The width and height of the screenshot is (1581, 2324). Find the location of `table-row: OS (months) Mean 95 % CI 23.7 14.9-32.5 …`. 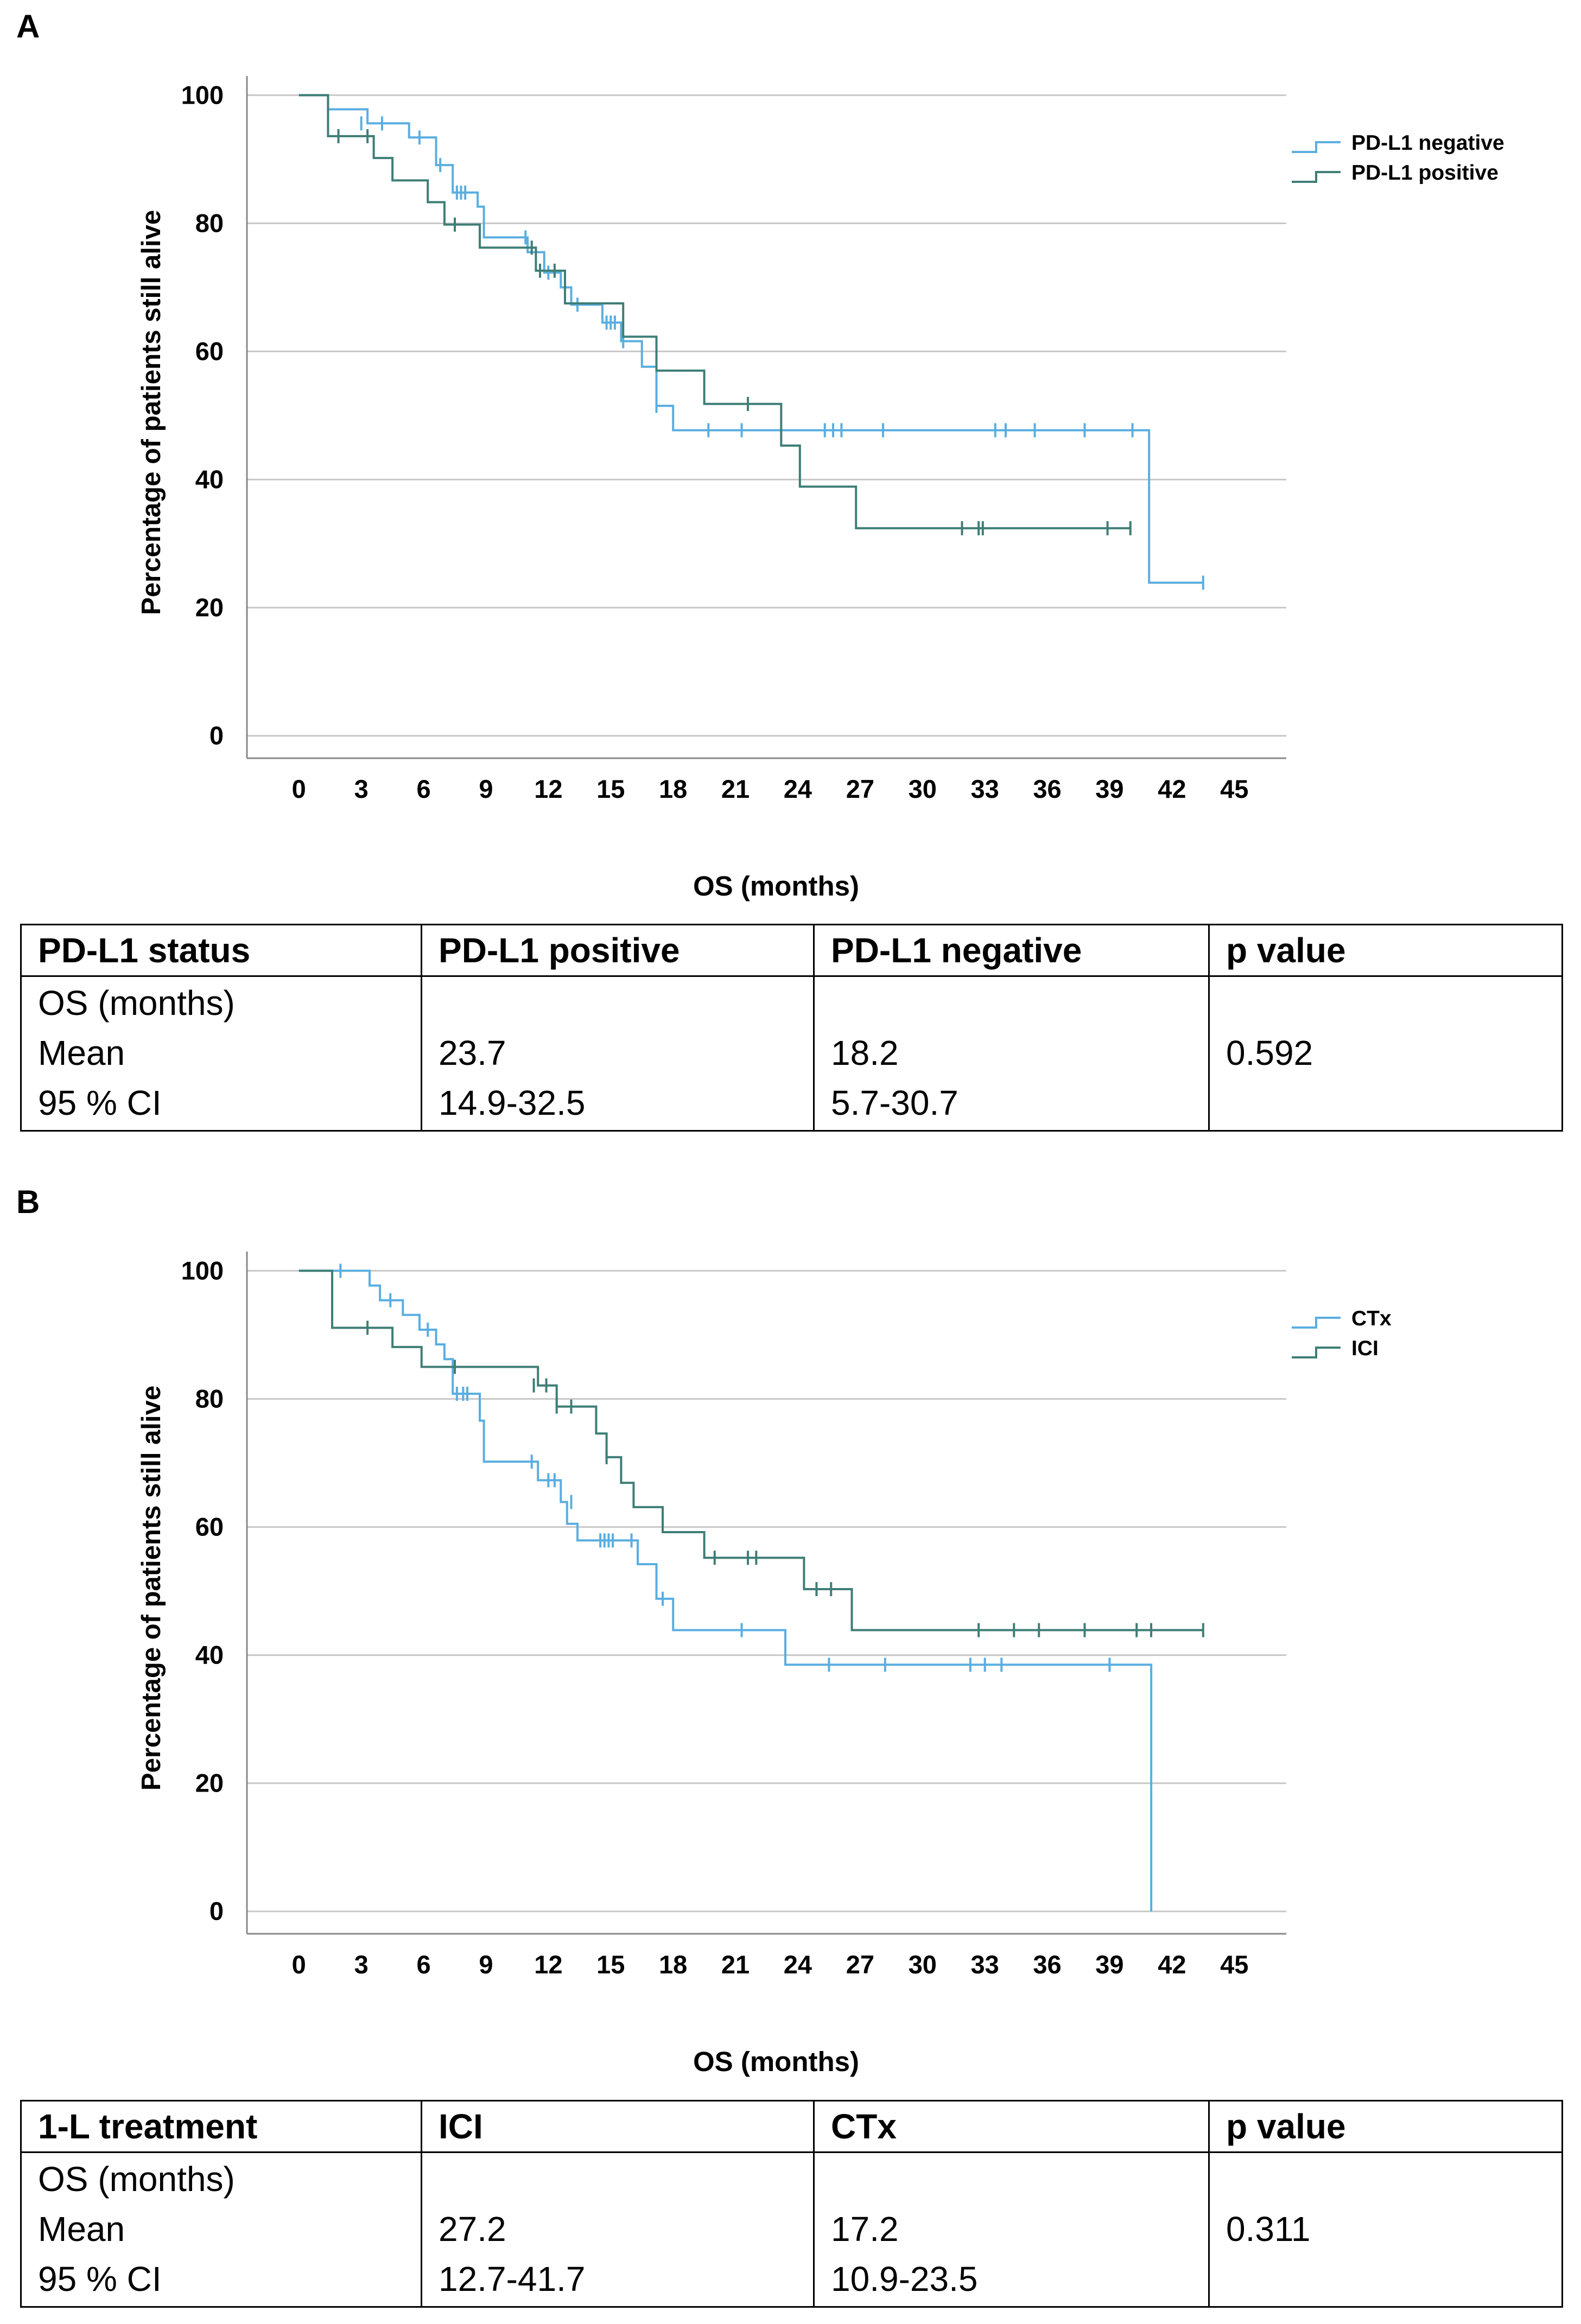

table-row: OS (months) Mean 95 % CI 23.7 14.9-32.5 … is located at coordinates (791, 1053).